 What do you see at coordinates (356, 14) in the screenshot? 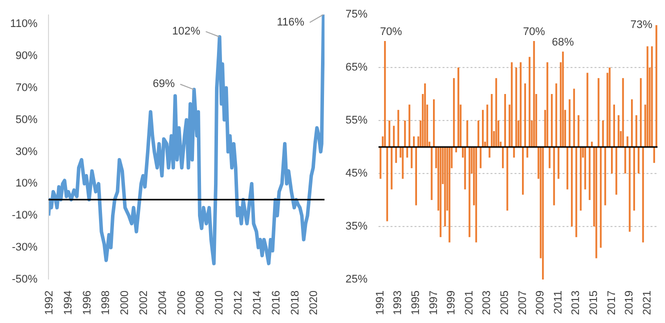
I see `y-tick-label: 75%` at bounding box center [356, 14].